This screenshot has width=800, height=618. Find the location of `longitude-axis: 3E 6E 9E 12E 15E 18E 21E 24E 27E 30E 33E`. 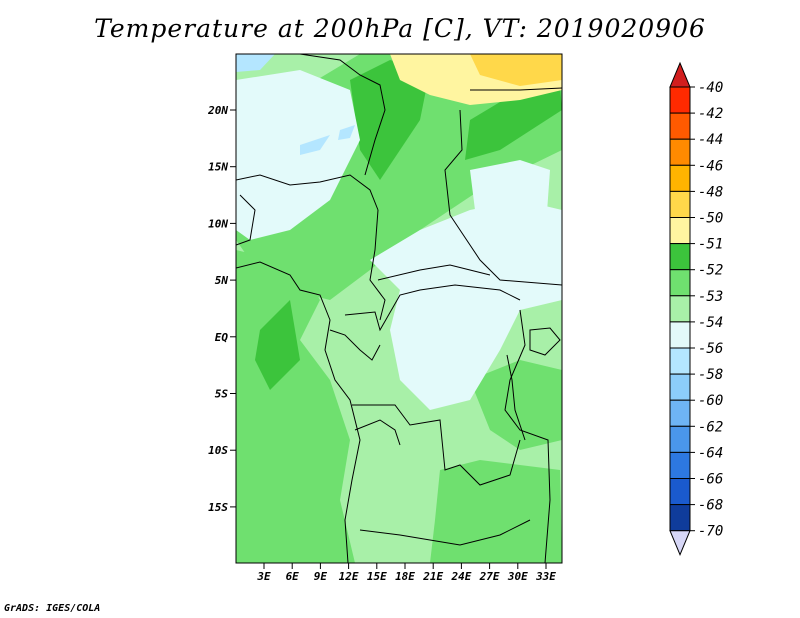

longitude-axis: 3E 6E 9E 12E 15E 18E 21E 24E 27E 30E 33E is located at coordinates (406, 573).